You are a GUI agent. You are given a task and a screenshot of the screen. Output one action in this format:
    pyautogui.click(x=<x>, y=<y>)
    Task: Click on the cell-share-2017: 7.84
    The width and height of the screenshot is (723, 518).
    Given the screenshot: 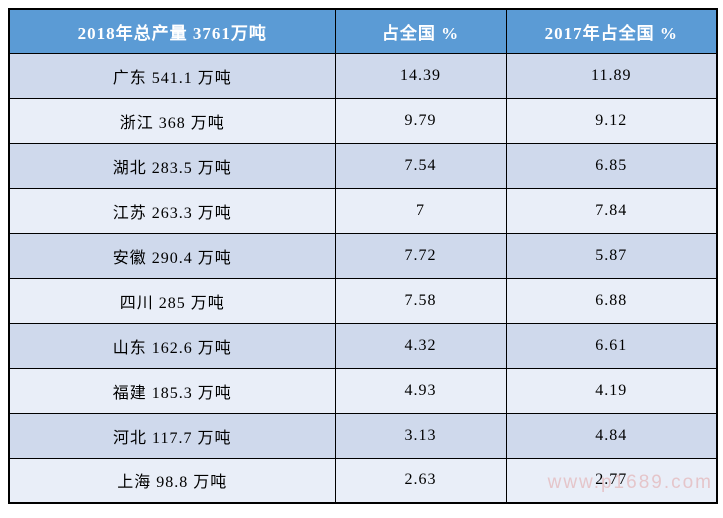 What is the action you would take?
    pyautogui.click(x=611, y=210)
    